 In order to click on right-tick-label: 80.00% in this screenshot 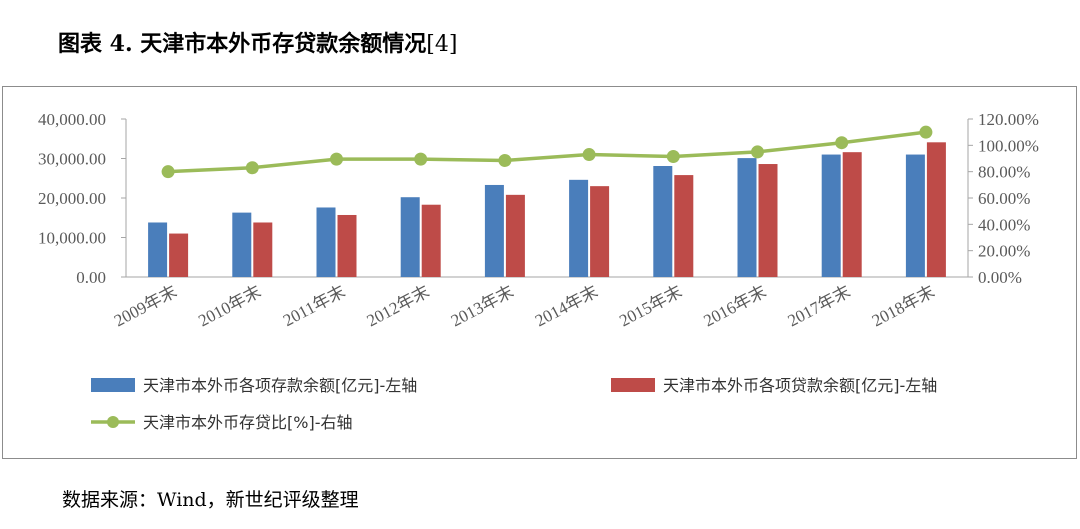, I will do `click(1004, 172)`.